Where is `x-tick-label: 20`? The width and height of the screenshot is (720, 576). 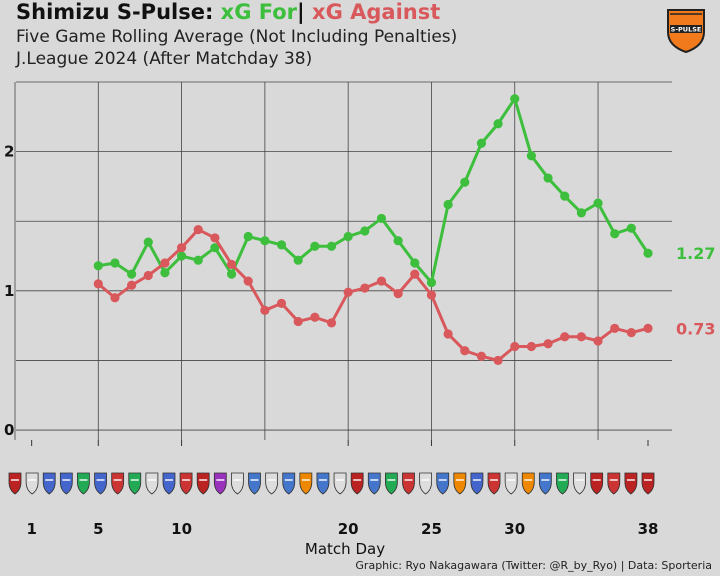
x-tick-label: 20 is located at coordinates (348, 529).